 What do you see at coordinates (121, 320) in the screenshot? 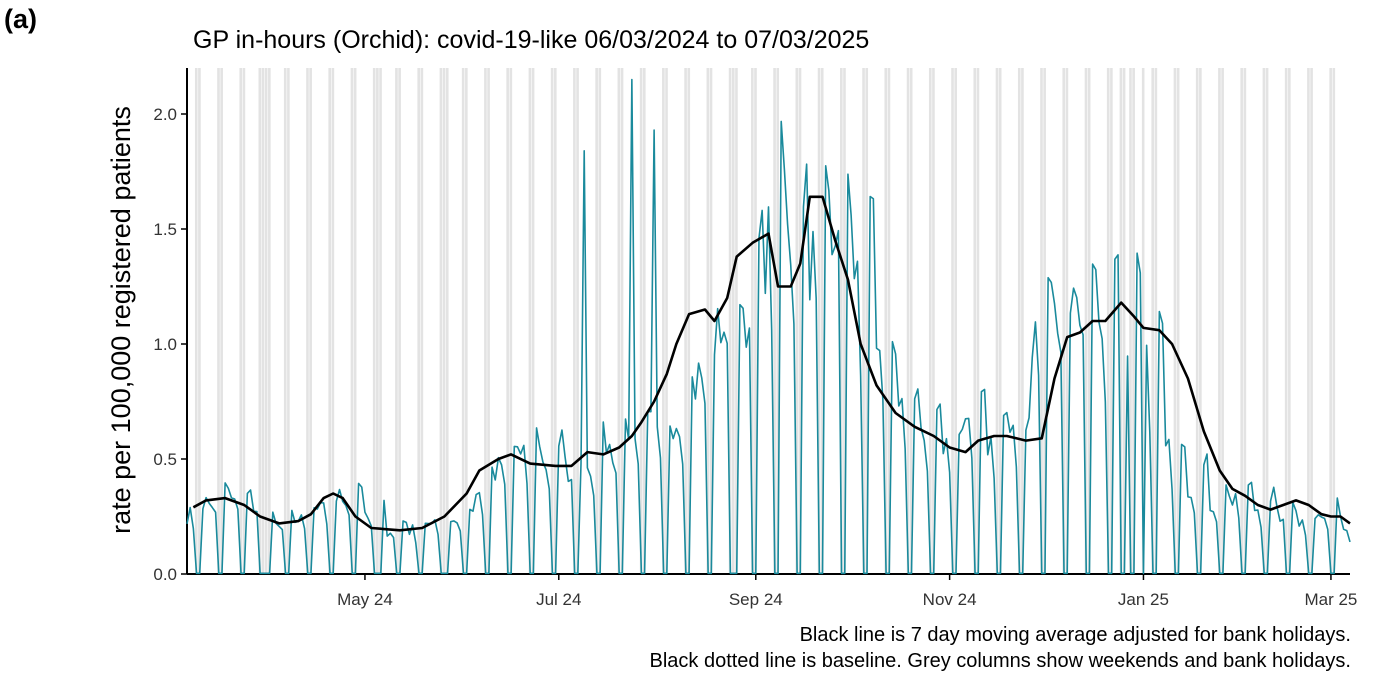
I see `y-axis-label: rate per 100,000 registered patients` at bounding box center [121, 320].